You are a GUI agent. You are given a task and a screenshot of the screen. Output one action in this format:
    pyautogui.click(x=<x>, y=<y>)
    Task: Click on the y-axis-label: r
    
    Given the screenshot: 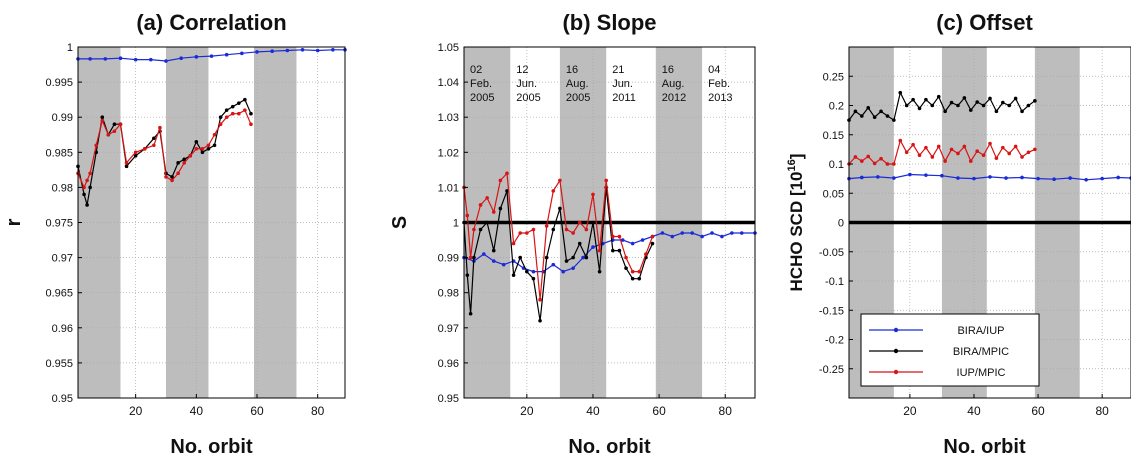 What is the action you would take?
    pyautogui.click(x=14, y=222)
    